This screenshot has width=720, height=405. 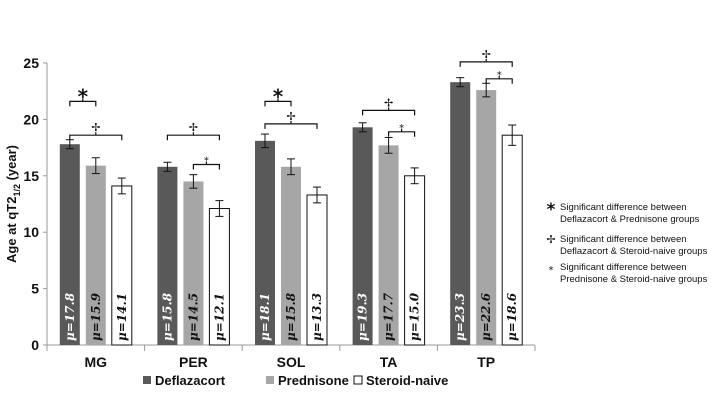 What do you see at coordinates (35, 345) in the screenshot?
I see `y-tick-label: 0` at bounding box center [35, 345].